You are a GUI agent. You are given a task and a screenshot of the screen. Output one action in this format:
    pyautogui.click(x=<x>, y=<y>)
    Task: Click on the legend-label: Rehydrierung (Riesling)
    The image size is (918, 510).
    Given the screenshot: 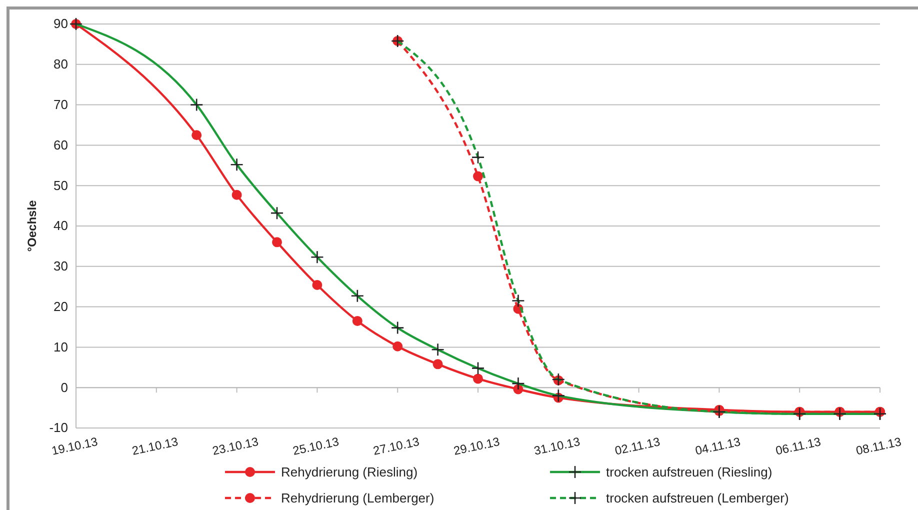 What is the action you would take?
    pyautogui.click(x=349, y=472)
    